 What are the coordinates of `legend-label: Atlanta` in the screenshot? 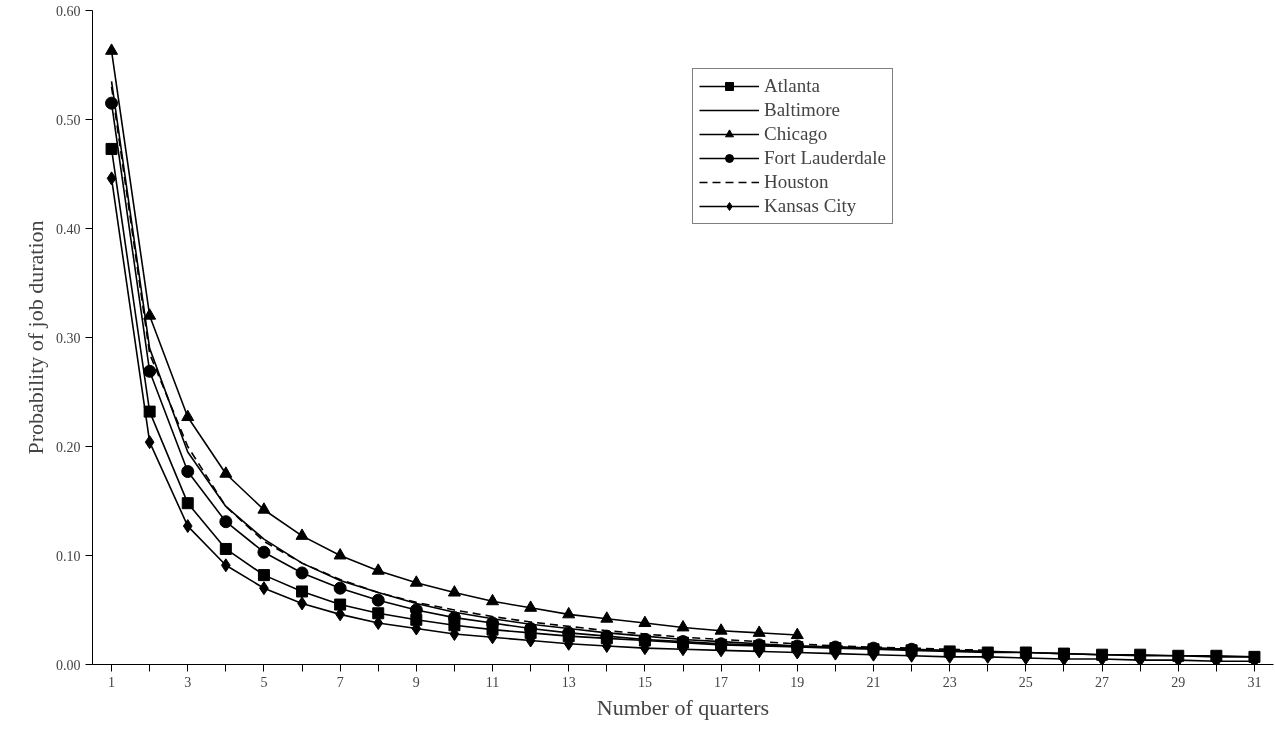 It's located at (792, 86).